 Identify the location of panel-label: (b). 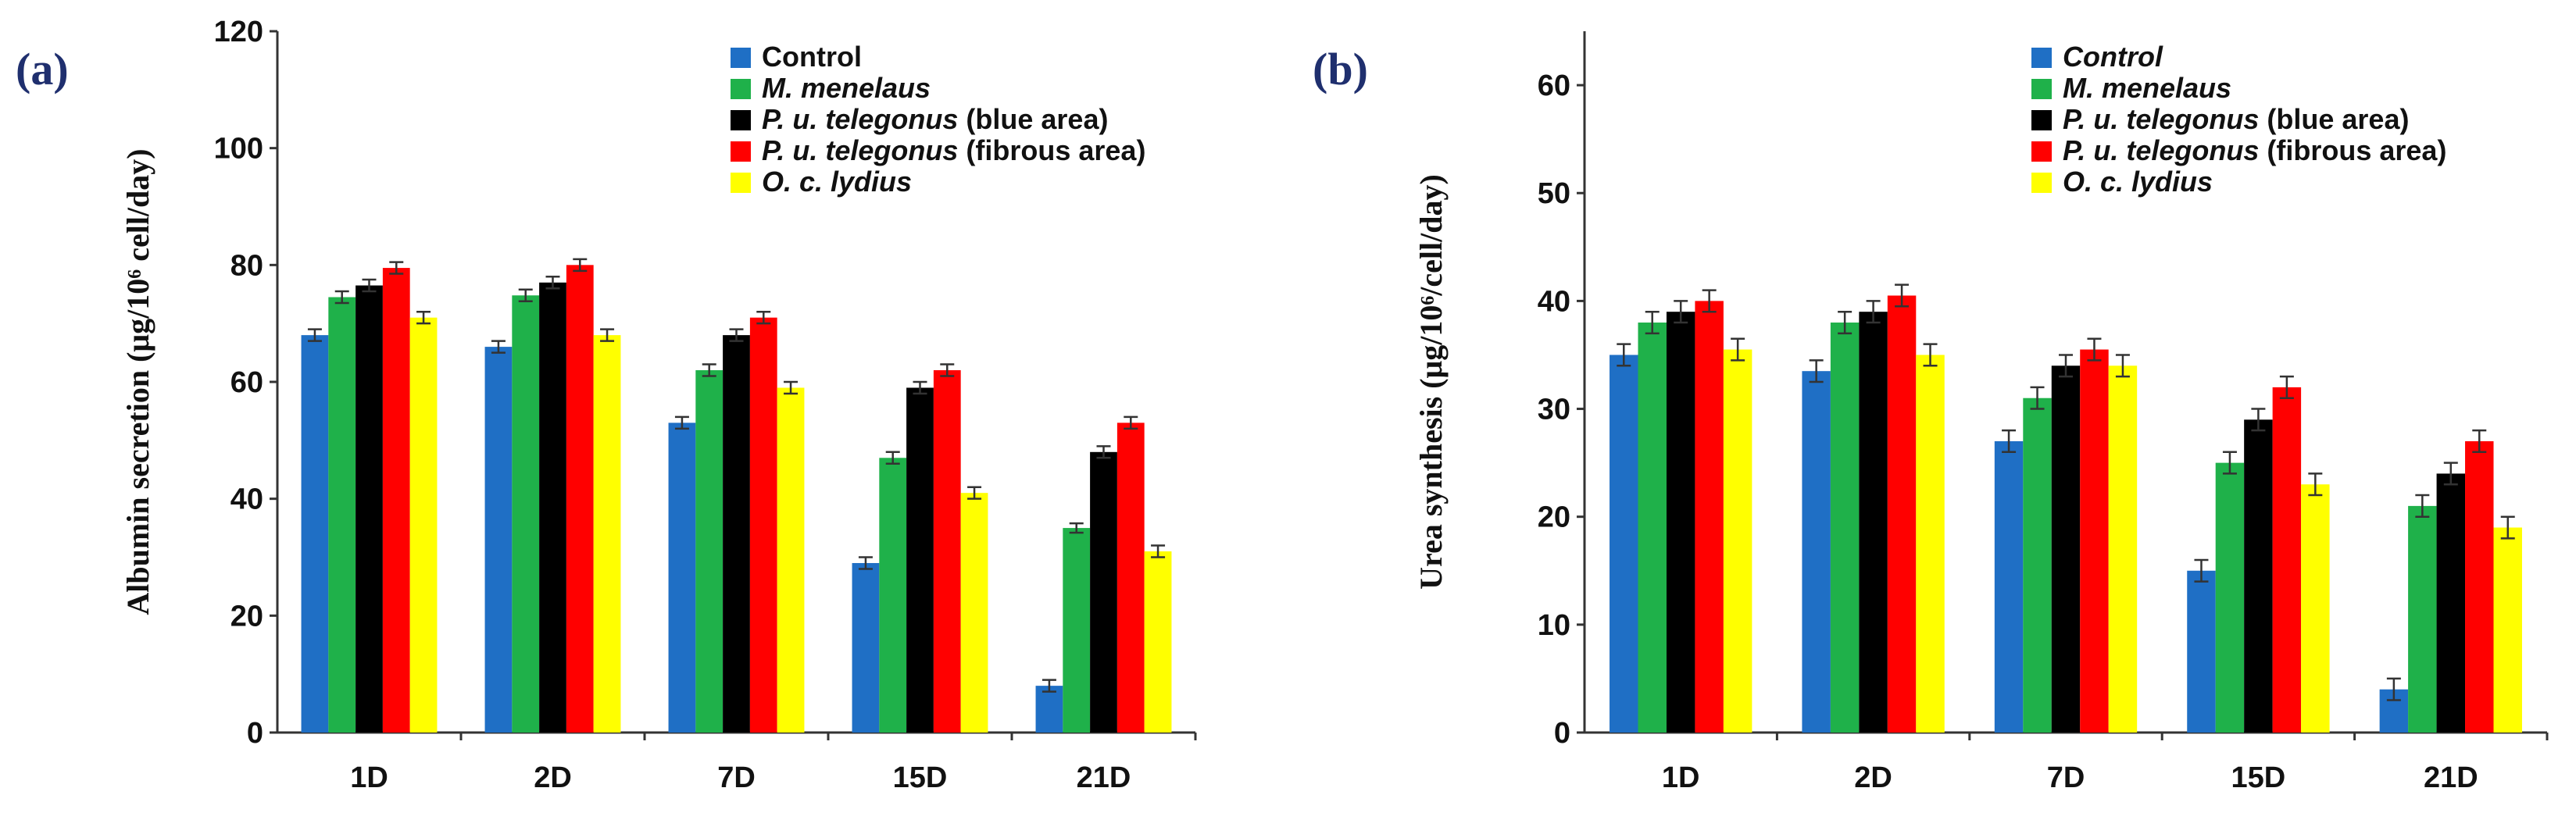
(1341, 69).